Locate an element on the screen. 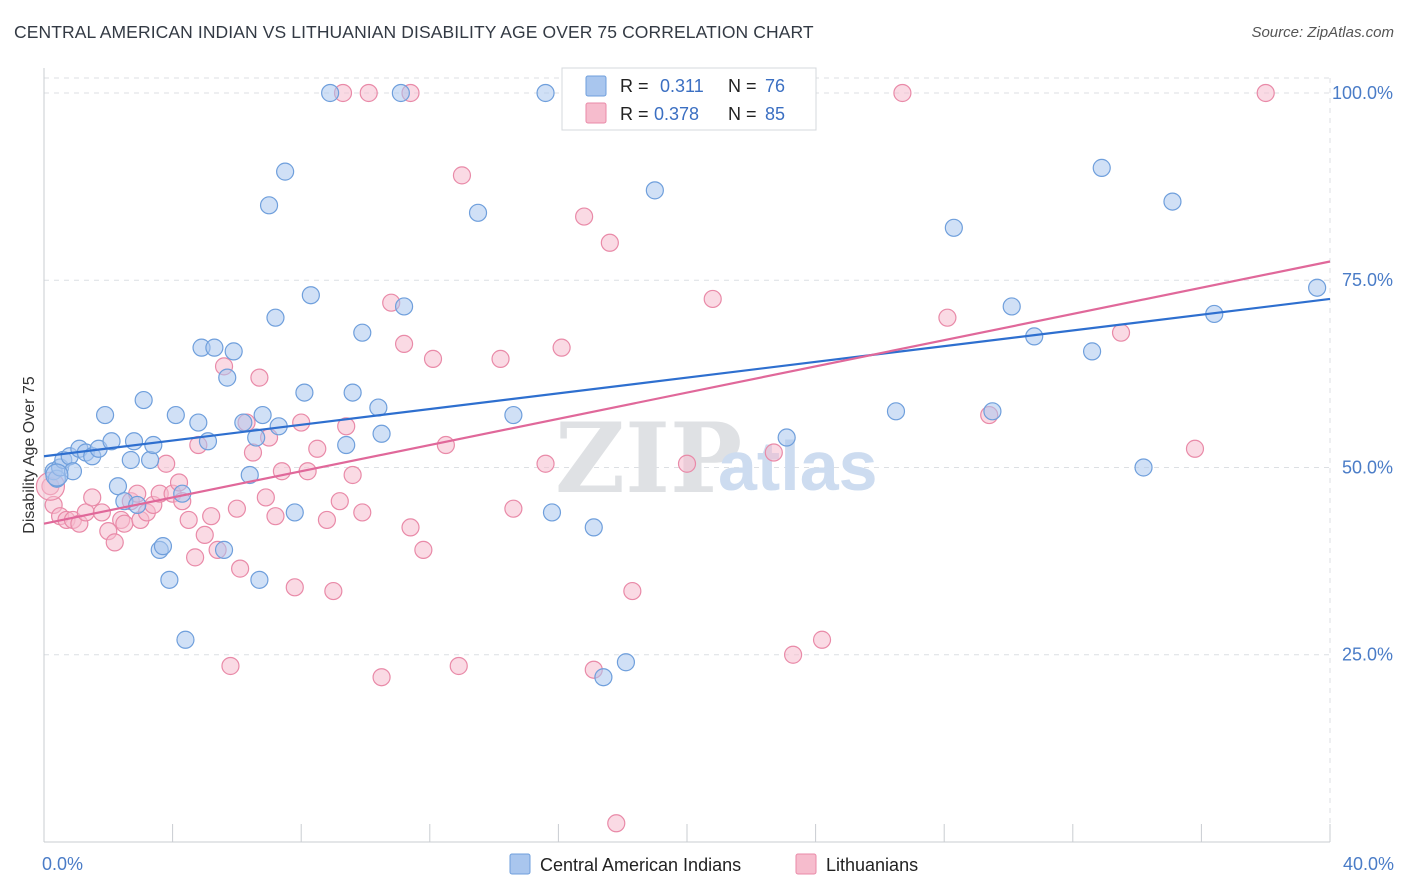 Image resolution: width=1406 pixels, height=892 pixels. x-tick-label-0: 0.0% is located at coordinates (62, 864).